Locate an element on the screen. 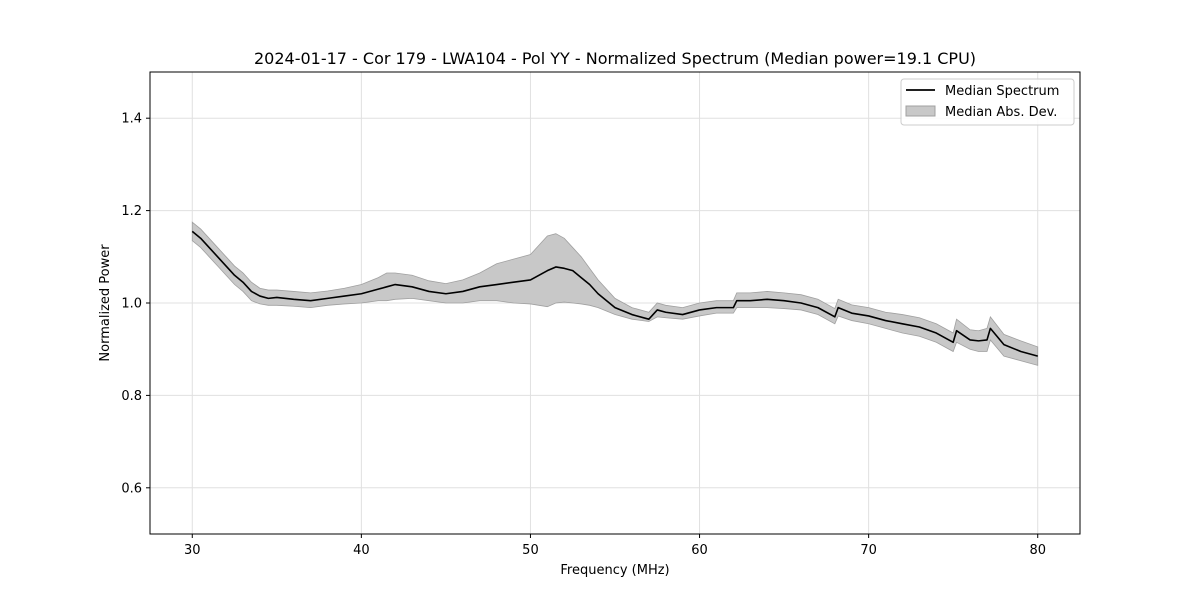 This screenshot has height=600, width=1200. median-spectrum-line is located at coordinates (614, 293).